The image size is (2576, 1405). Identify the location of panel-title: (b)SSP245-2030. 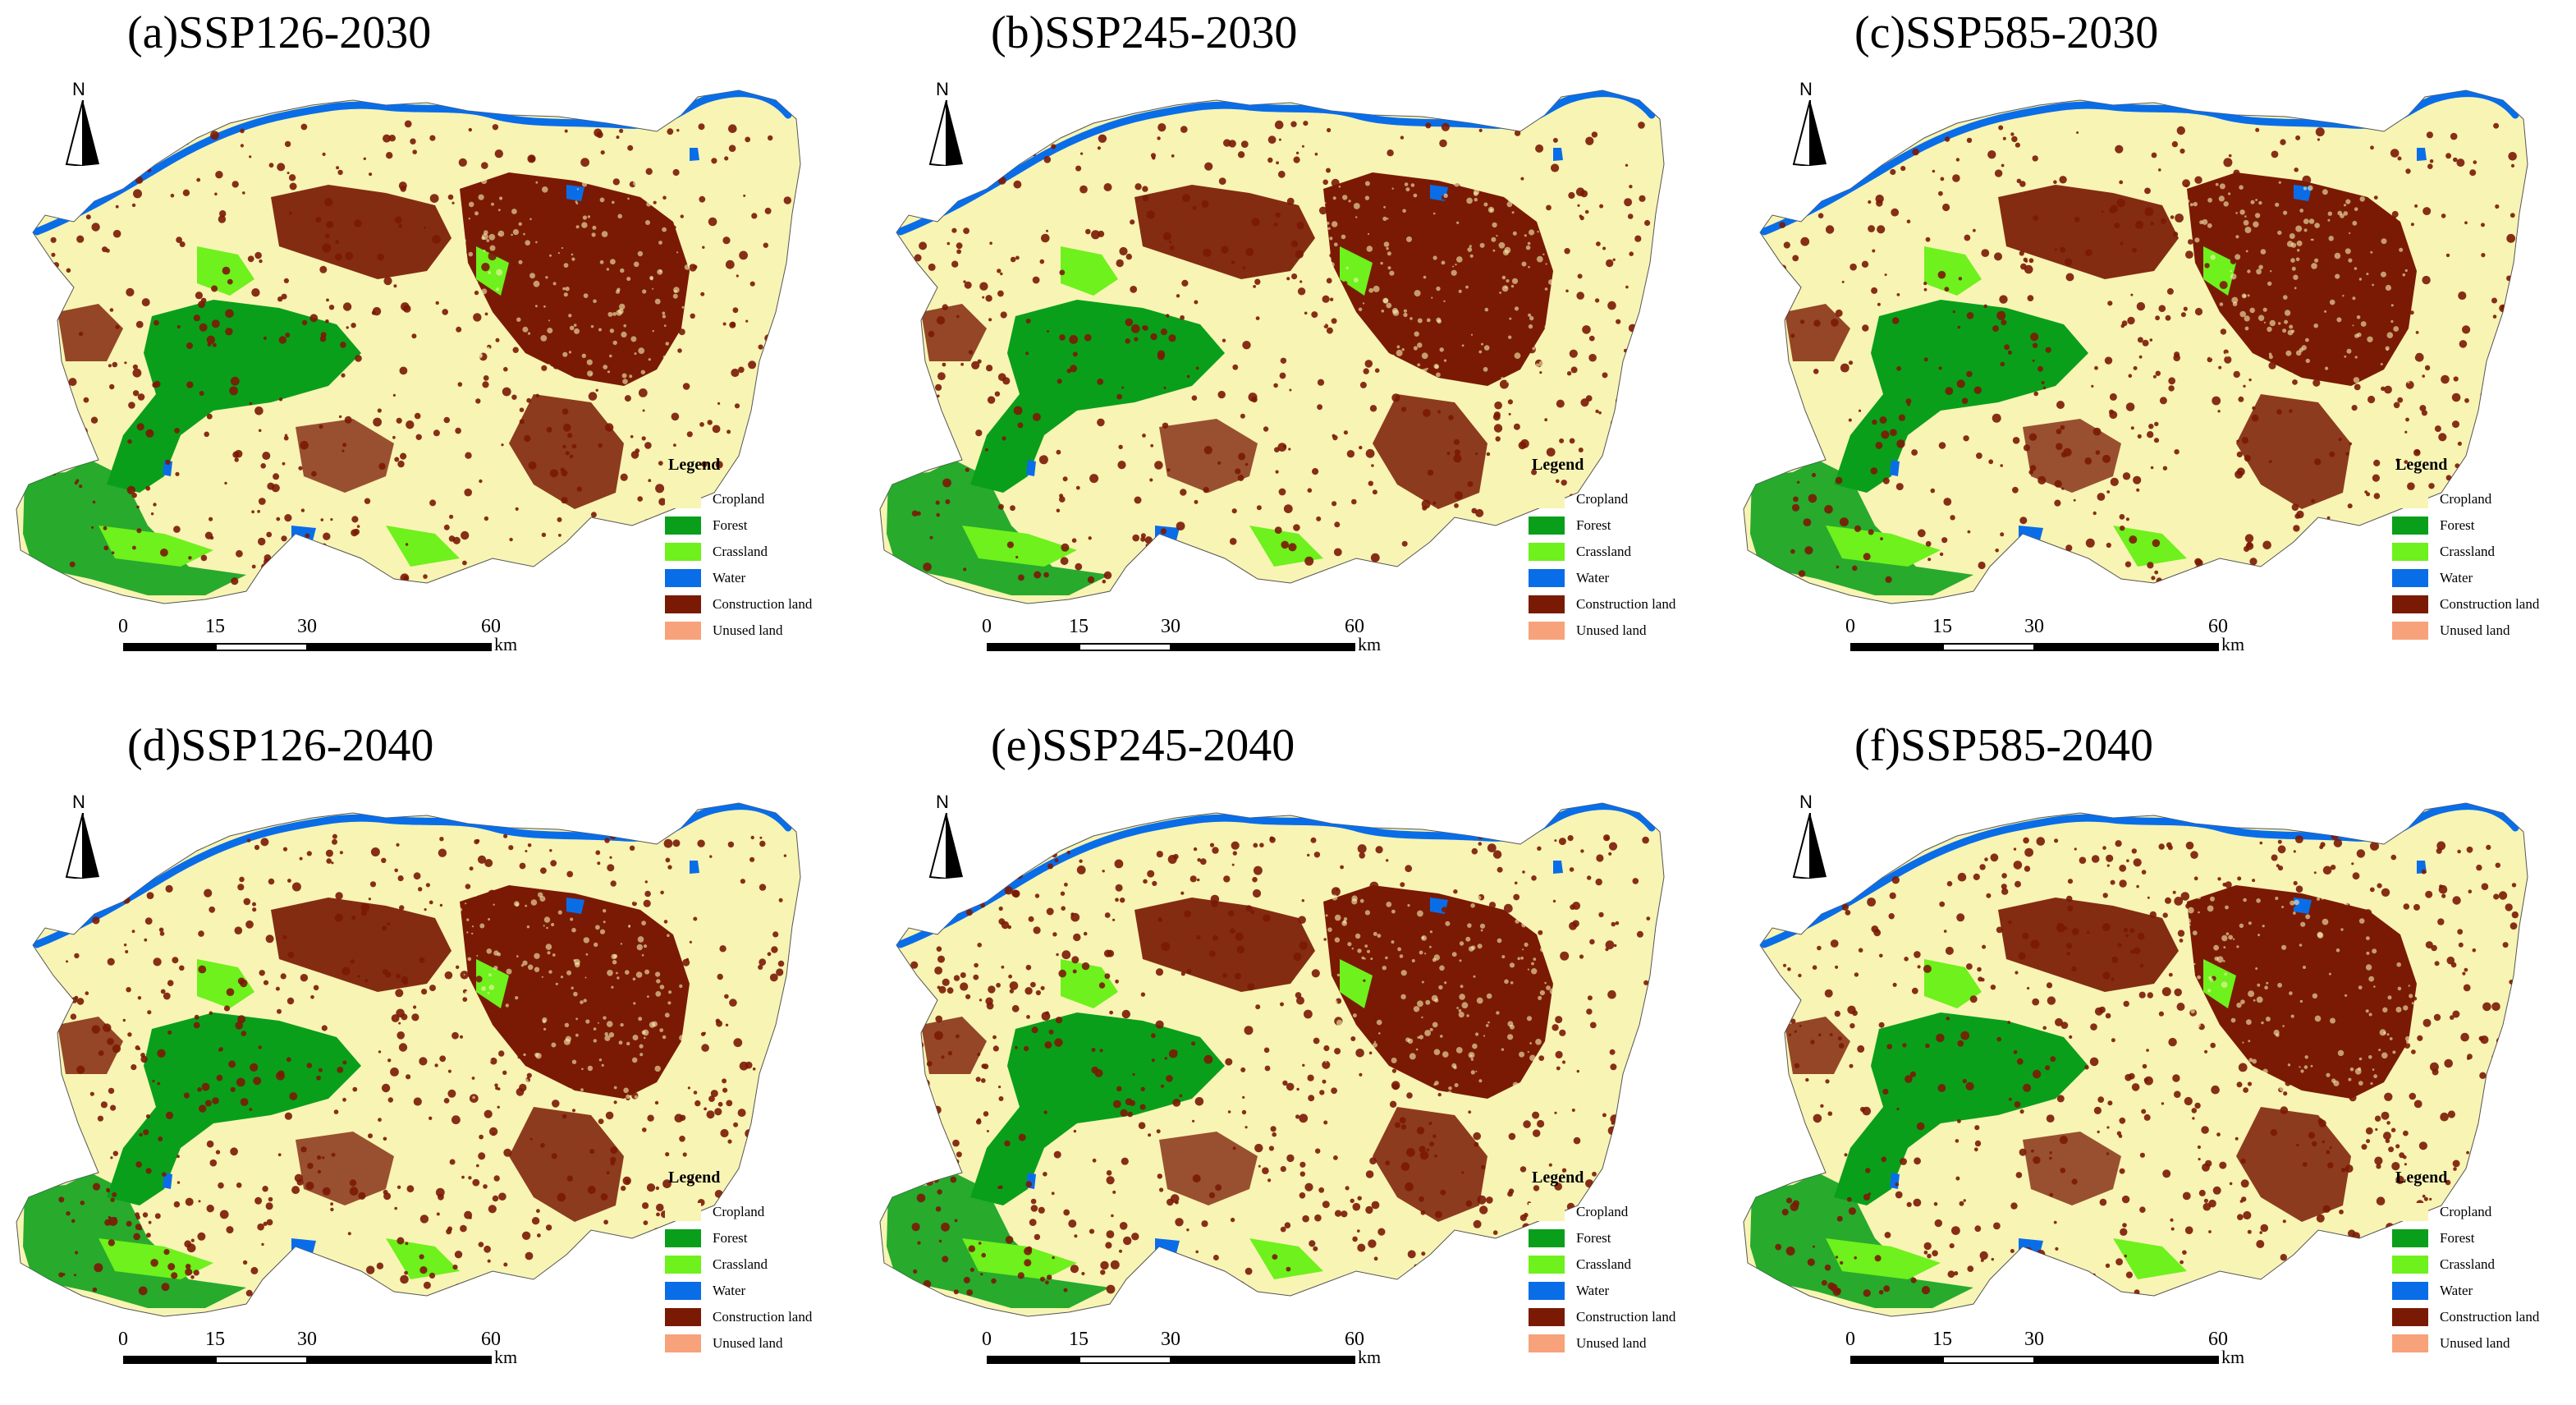
(1144, 32).